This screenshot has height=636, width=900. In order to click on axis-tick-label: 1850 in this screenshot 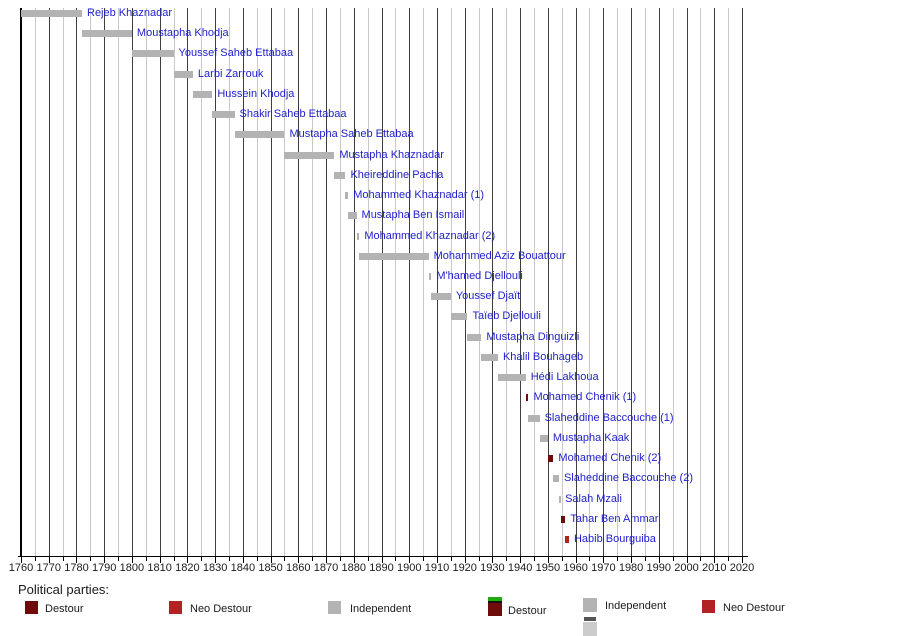, I will do `click(270, 568)`.